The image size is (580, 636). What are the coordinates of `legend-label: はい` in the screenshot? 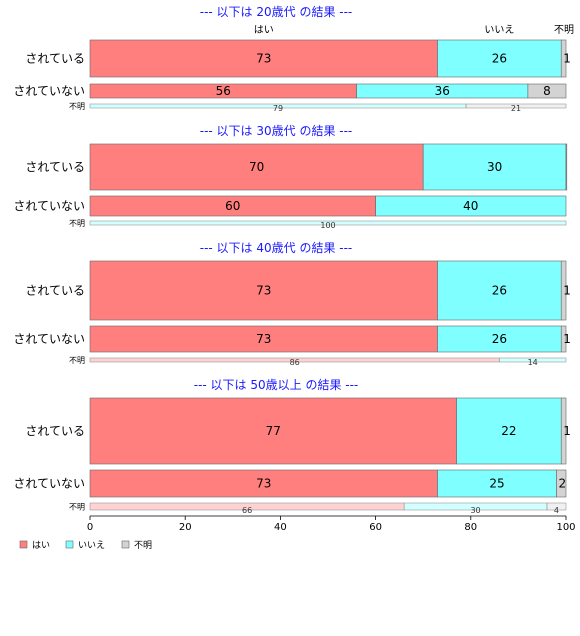 It's located at (41, 545).